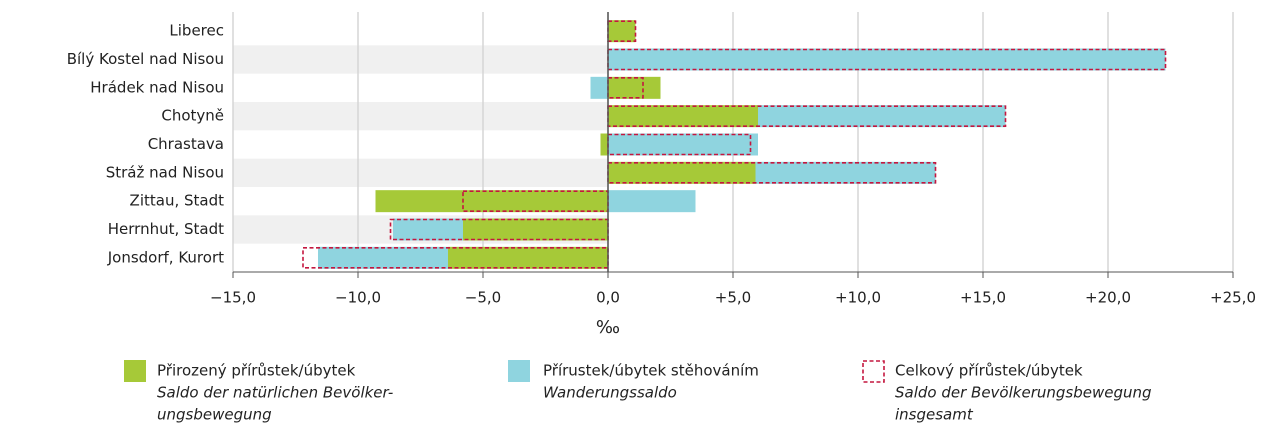 The image size is (1261, 434). I want to click on legend-sublabel: ungsbewegung, so click(214, 415).